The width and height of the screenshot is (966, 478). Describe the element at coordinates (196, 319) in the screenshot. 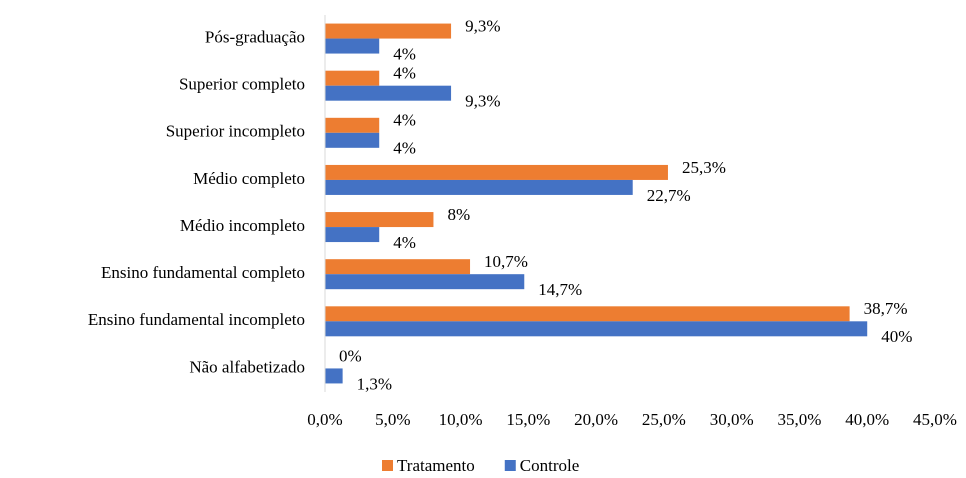

I see `y-tick-label: Ensino fundamental incompleto` at that location.